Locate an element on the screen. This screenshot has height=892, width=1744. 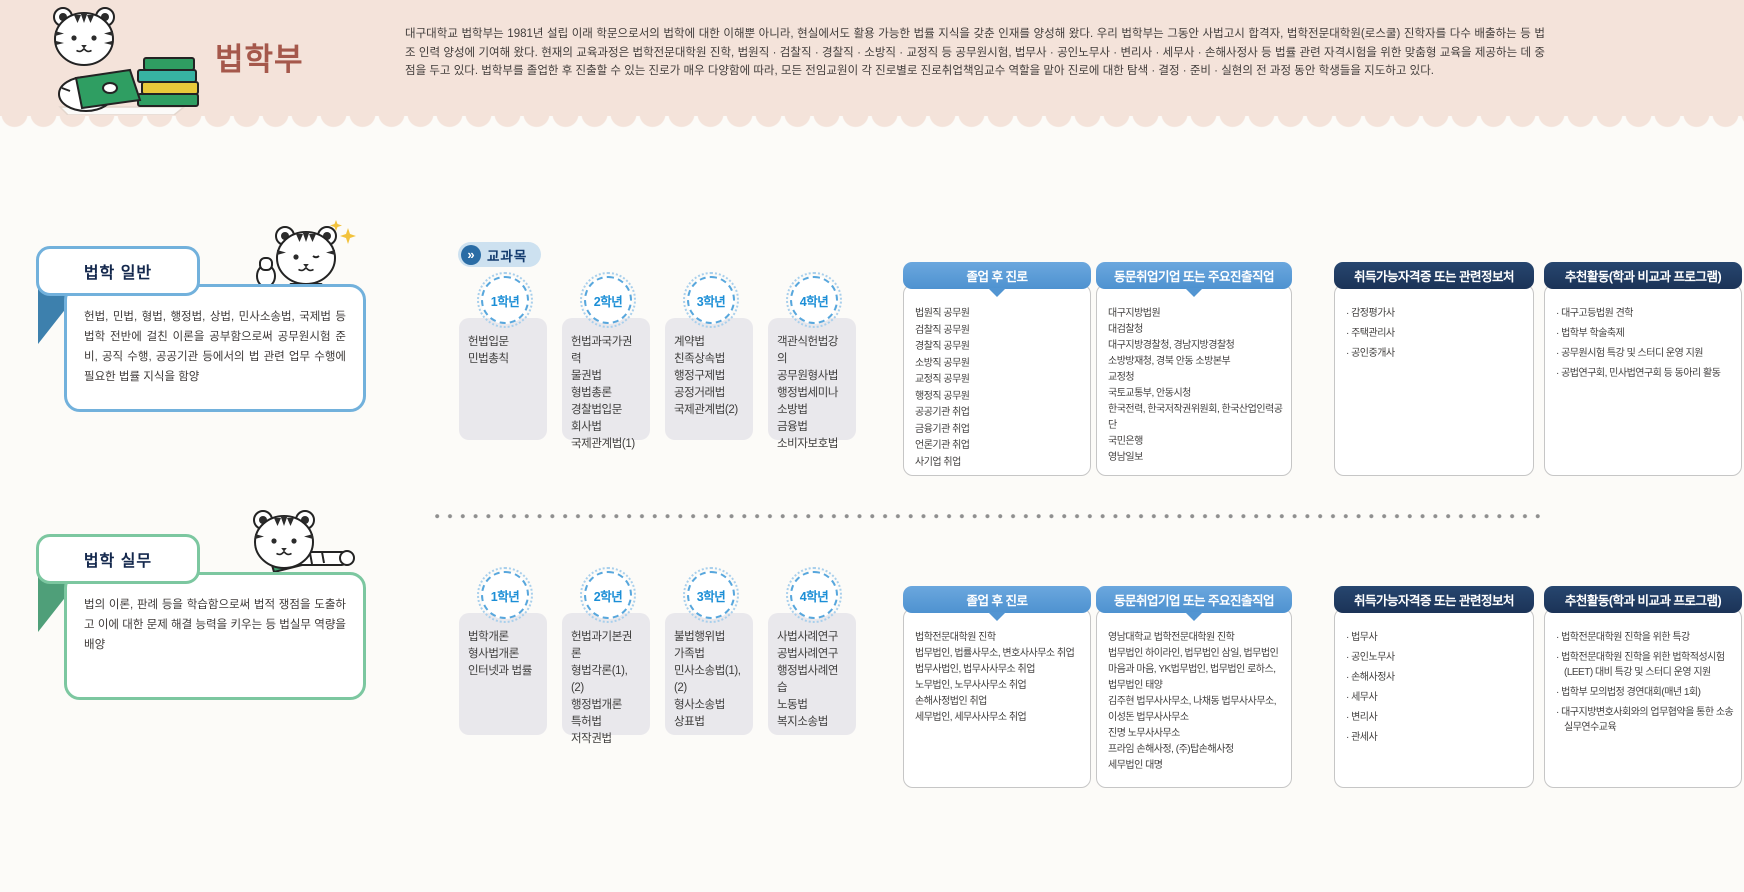
year-column-3: 불법행위법 가족법 민사소송법(1), (2) 형사소송법 상표법 is located at coordinates (709, 674).